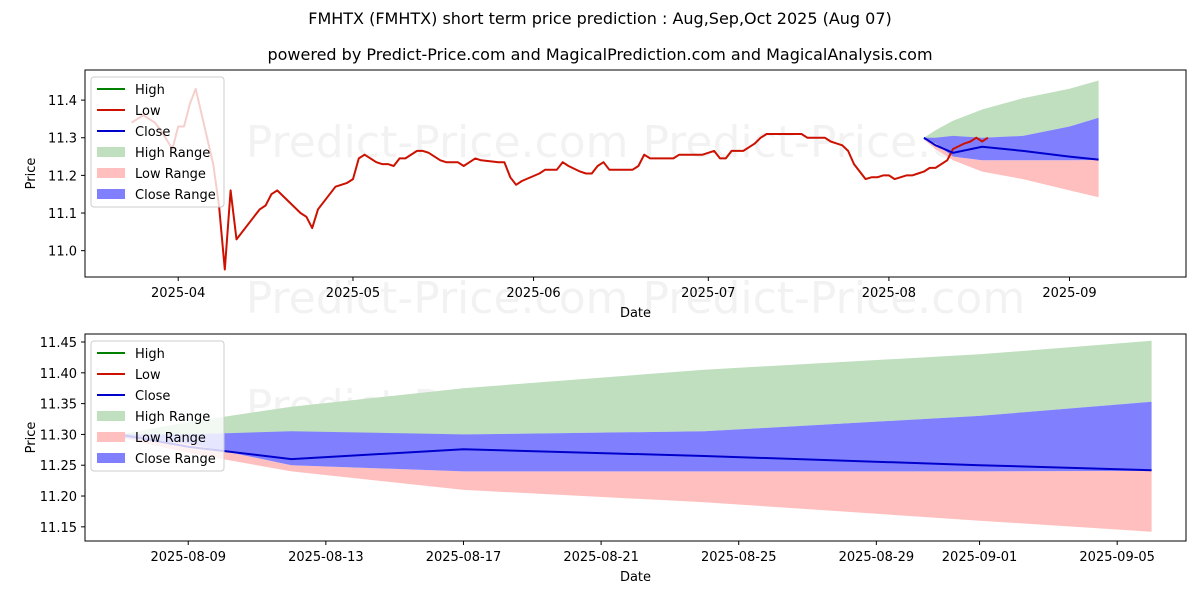 Image resolution: width=1200 pixels, height=600 pixels. I want to click on x-tick-label: 2025-04, so click(178, 293).